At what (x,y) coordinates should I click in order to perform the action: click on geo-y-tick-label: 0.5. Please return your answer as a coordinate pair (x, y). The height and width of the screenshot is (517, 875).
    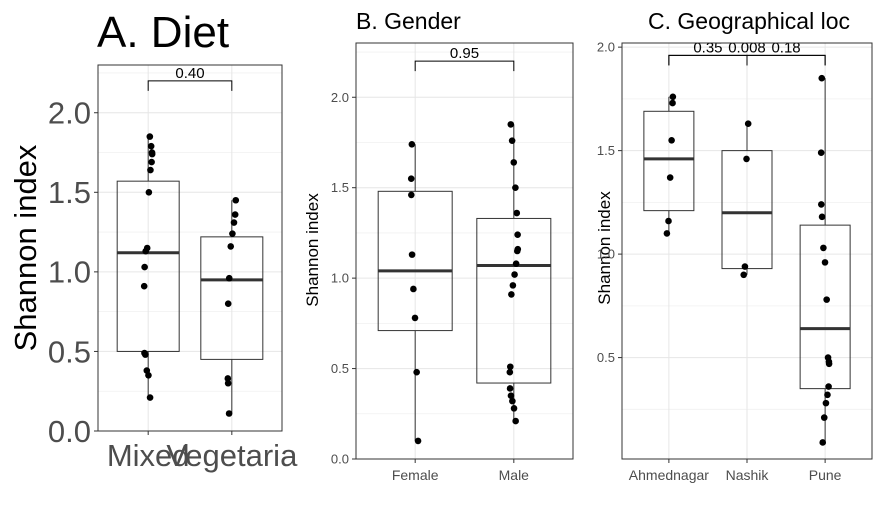
    Looking at the image, I should click on (606, 357).